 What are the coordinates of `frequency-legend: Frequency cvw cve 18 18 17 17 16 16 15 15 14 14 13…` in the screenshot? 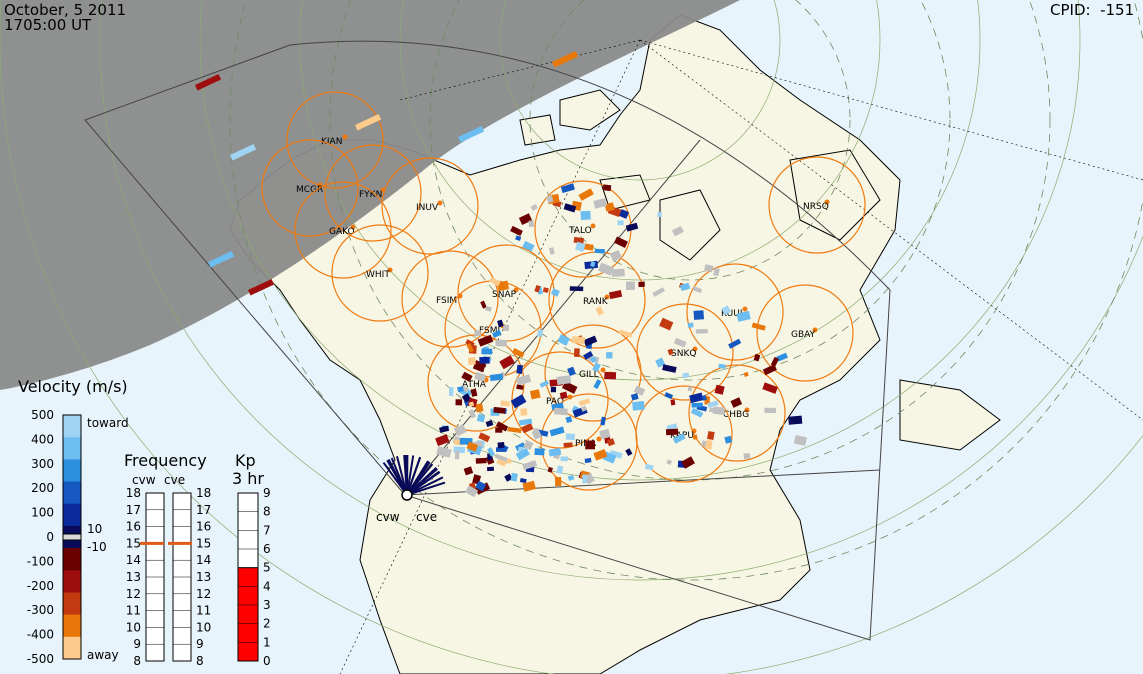 It's located at (167, 559).